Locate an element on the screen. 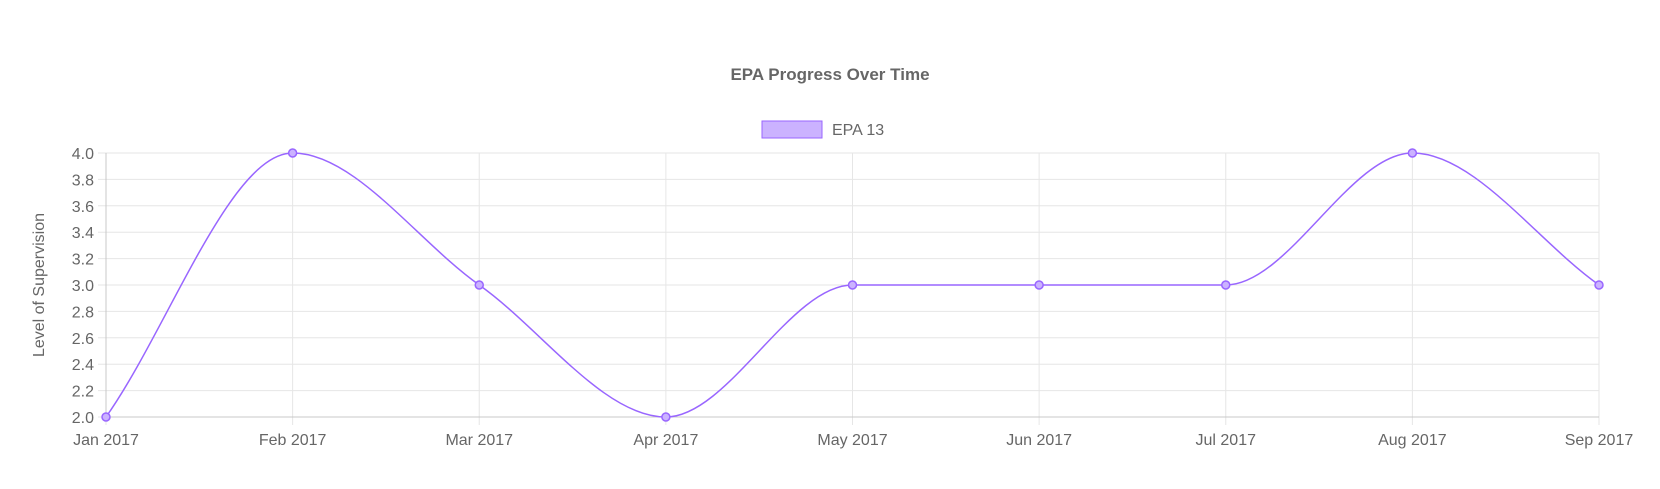 This screenshot has height=489, width=1660. legend-label-epa-13: EPA 13 is located at coordinates (858, 130).